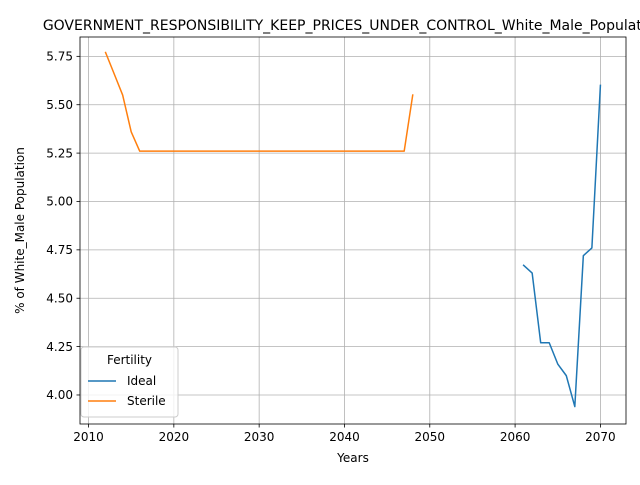 This screenshot has width=640, height=485. I want to click on y-tick-label: 4.75, so click(59, 250).